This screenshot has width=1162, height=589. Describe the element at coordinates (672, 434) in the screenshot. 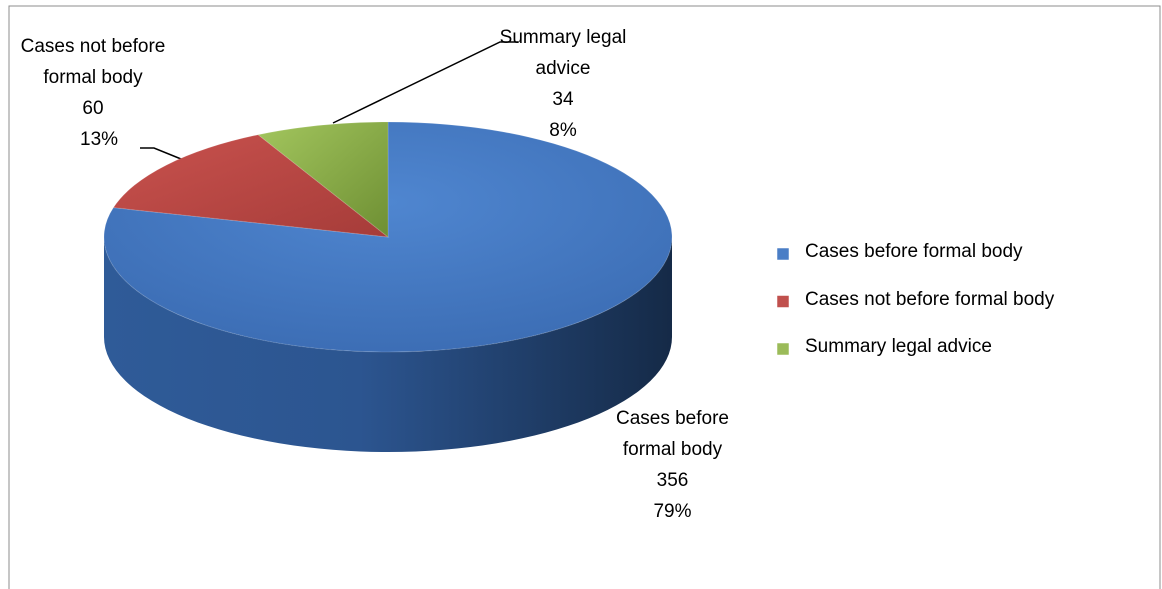

I see `label-name: Cases before formal body` at that location.